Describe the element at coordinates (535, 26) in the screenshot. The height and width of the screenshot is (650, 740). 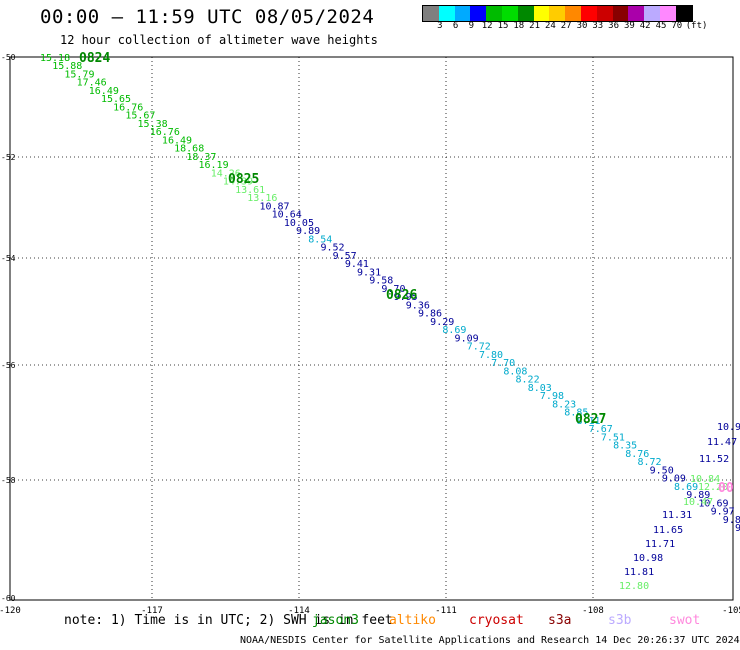
I see `color-scale-label: 21` at that location.